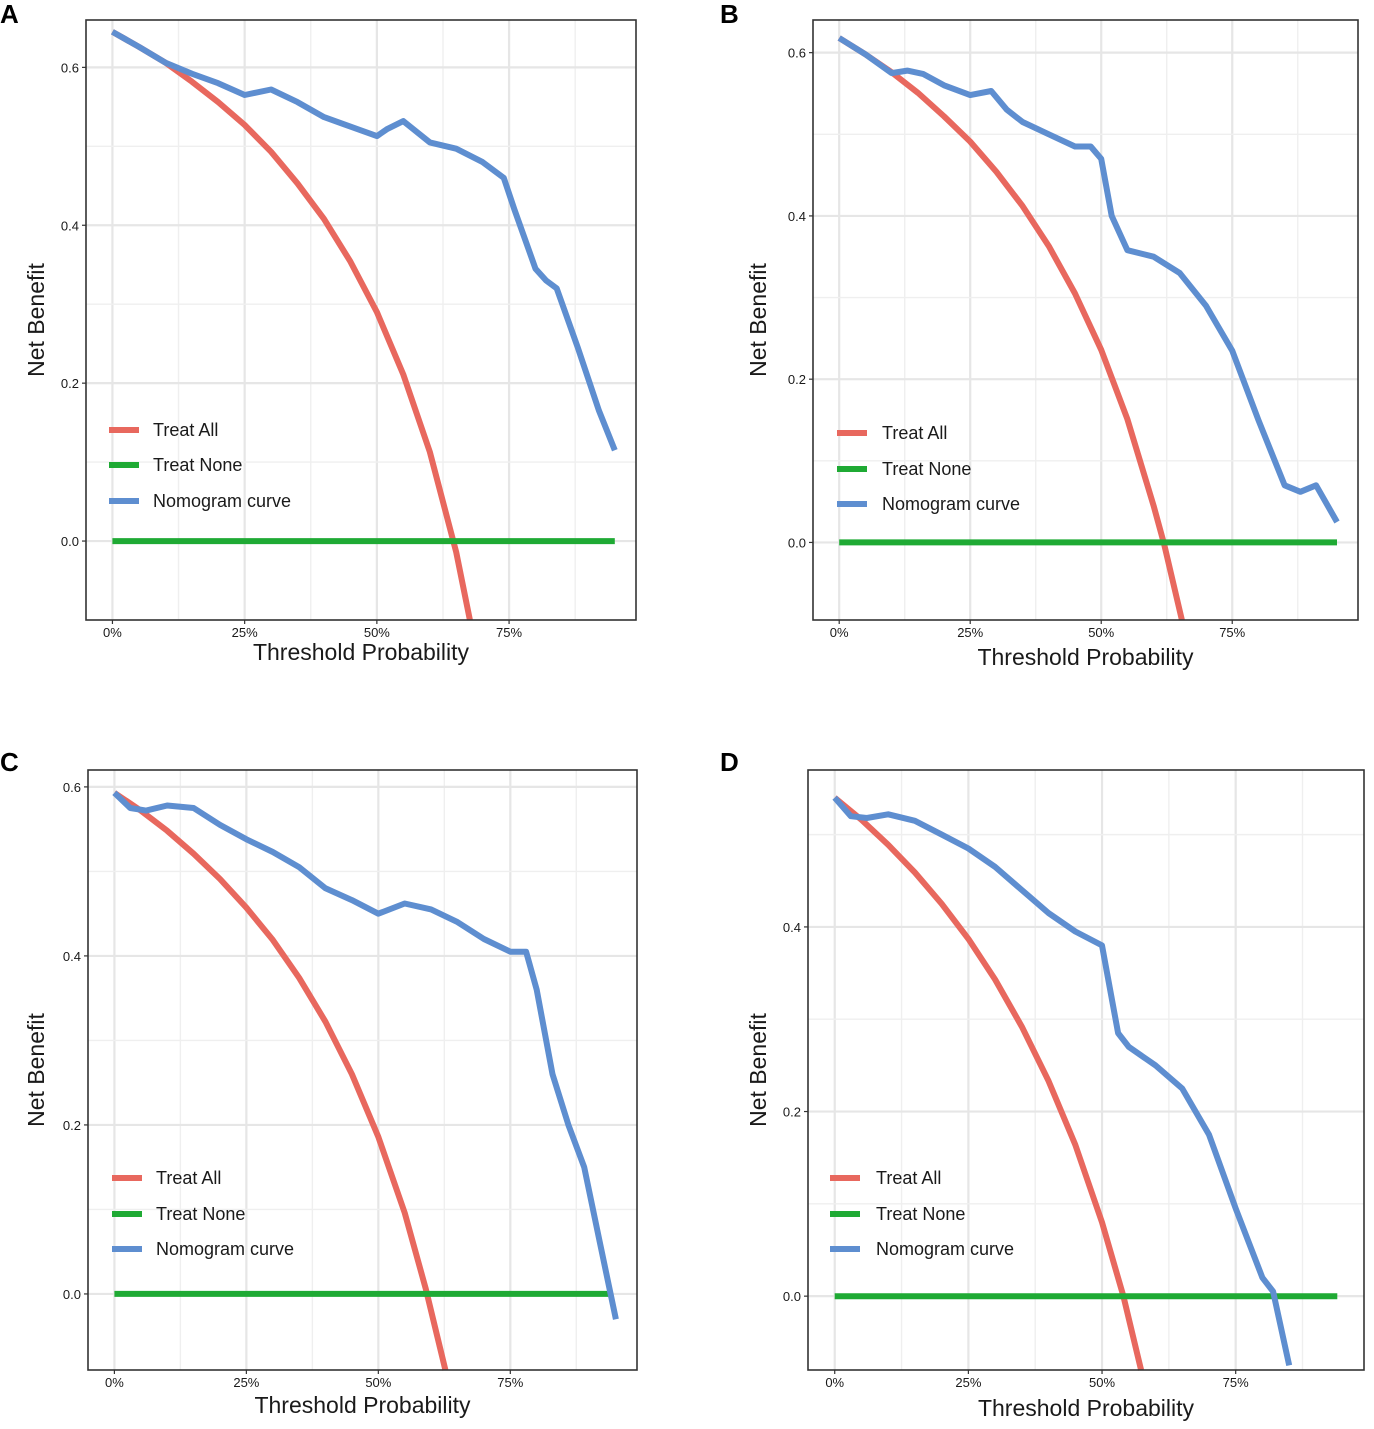 The width and height of the screenshot is (1374, 1429). What do you see at coordinates (9, 762) in the screenshot?
I see `panel-letter: C` at bounding box center [9, 762].